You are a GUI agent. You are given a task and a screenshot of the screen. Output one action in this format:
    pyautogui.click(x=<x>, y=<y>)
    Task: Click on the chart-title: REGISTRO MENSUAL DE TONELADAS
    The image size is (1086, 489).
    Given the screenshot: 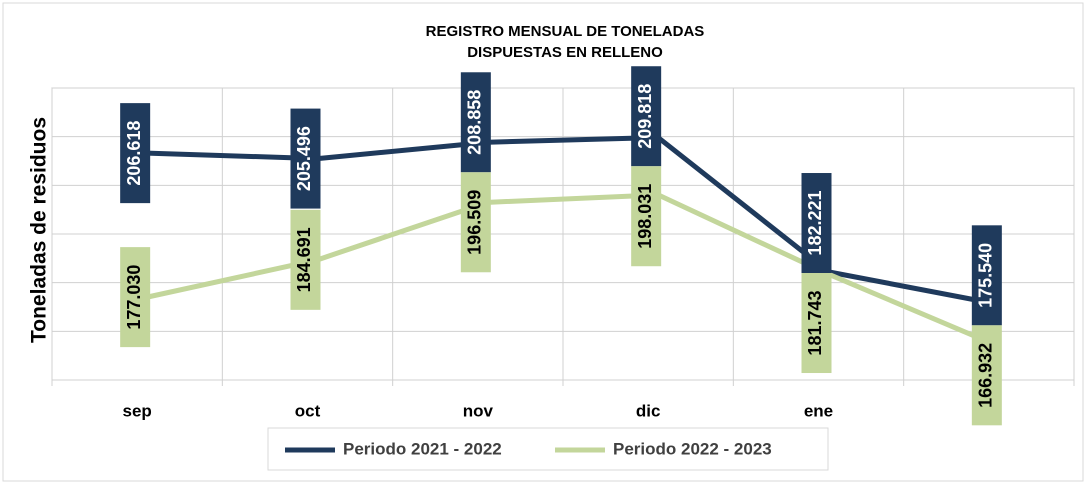 What is the action you would take?
    pyautogui.click(x=565, y=31)
    